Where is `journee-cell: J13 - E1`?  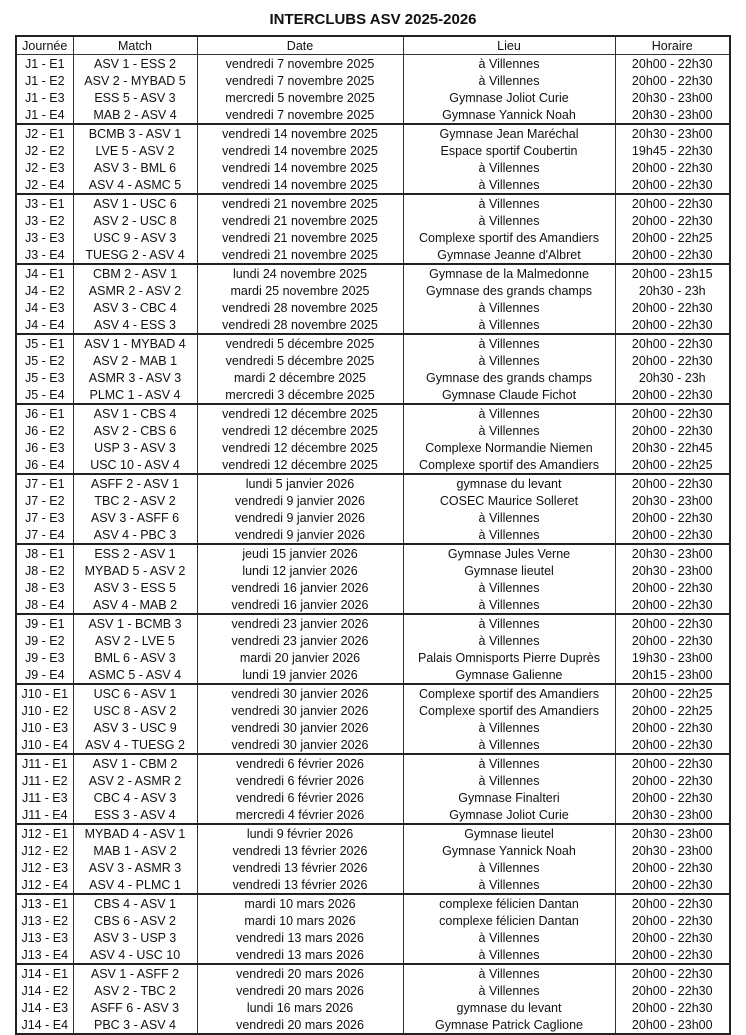 journee-cell: J13 - E1 is located at coordinates (44, 902).